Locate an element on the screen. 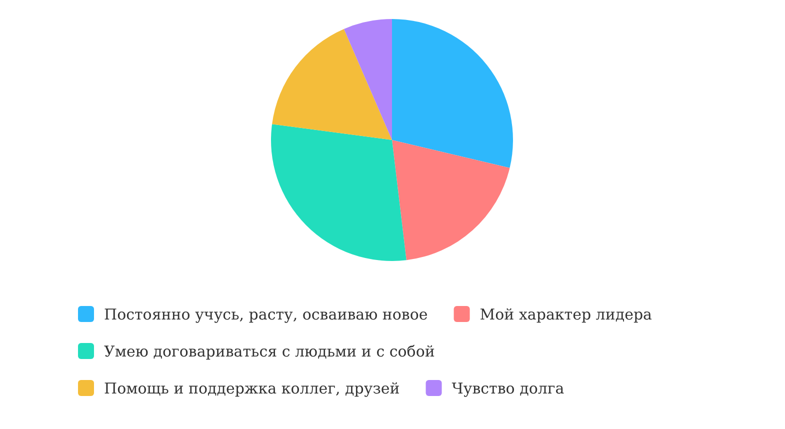 Image resolution: width=785 pixels, height=429 pixels. legend-label: Помощь и поддержка коллег, друзей is located at coordinates (252, 388).